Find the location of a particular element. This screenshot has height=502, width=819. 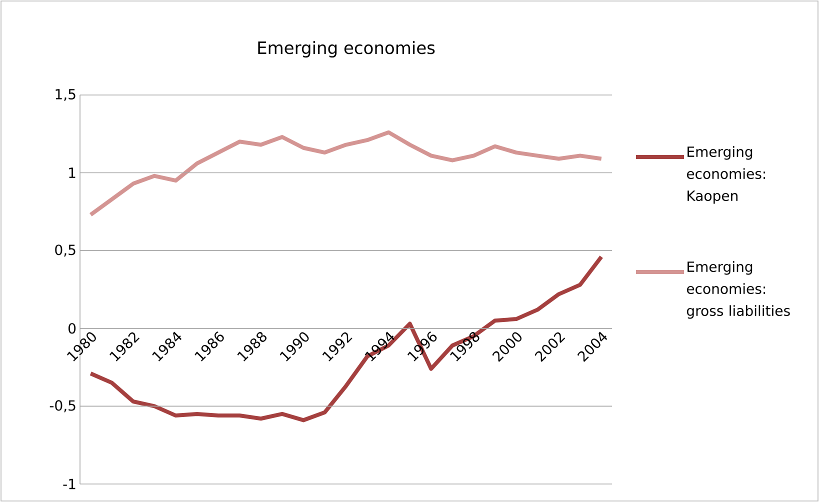

legend-label: Emerging economies: Kaopen is located at coordinates (726, 175).